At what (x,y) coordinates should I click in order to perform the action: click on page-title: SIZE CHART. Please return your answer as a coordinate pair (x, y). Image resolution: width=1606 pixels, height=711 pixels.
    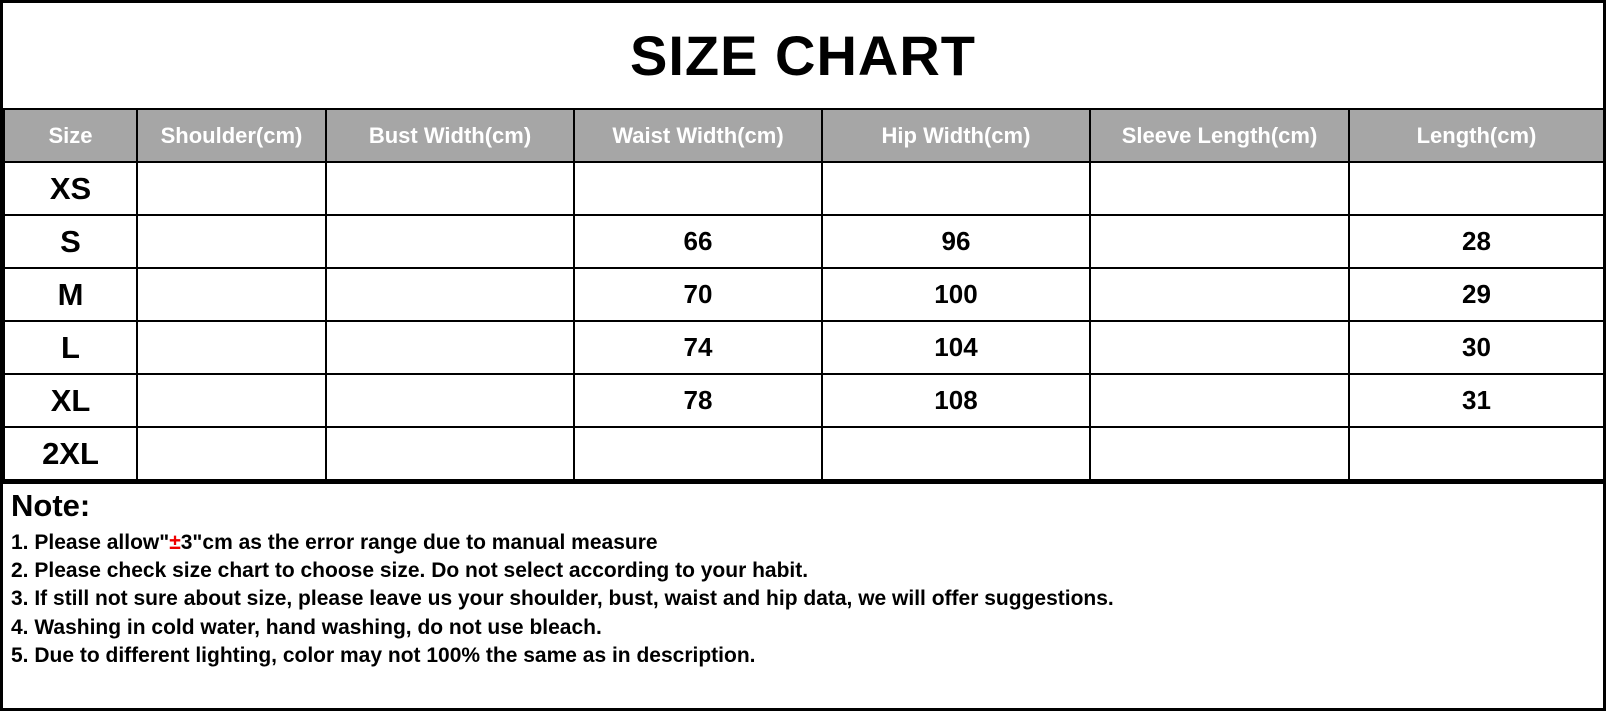
    Looking at the image, I should click on (803, 55).